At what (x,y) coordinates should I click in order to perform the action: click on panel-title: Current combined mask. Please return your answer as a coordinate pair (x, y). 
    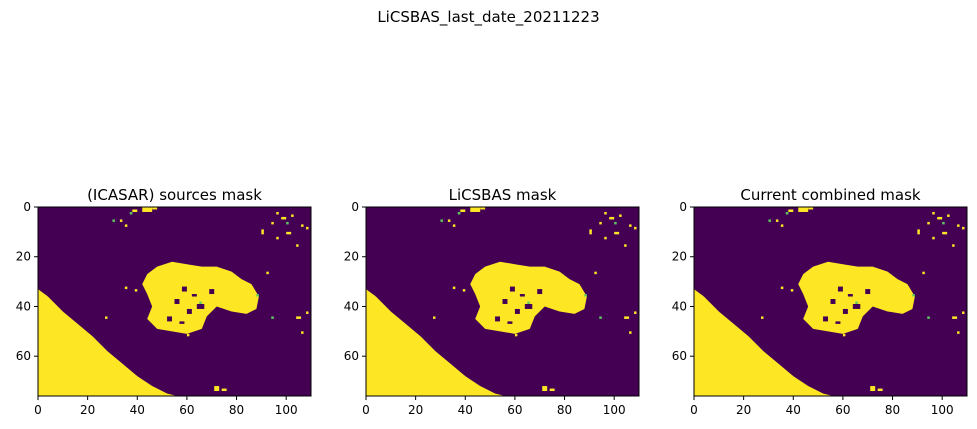
    Looking at the image, I should click on (830, 195).